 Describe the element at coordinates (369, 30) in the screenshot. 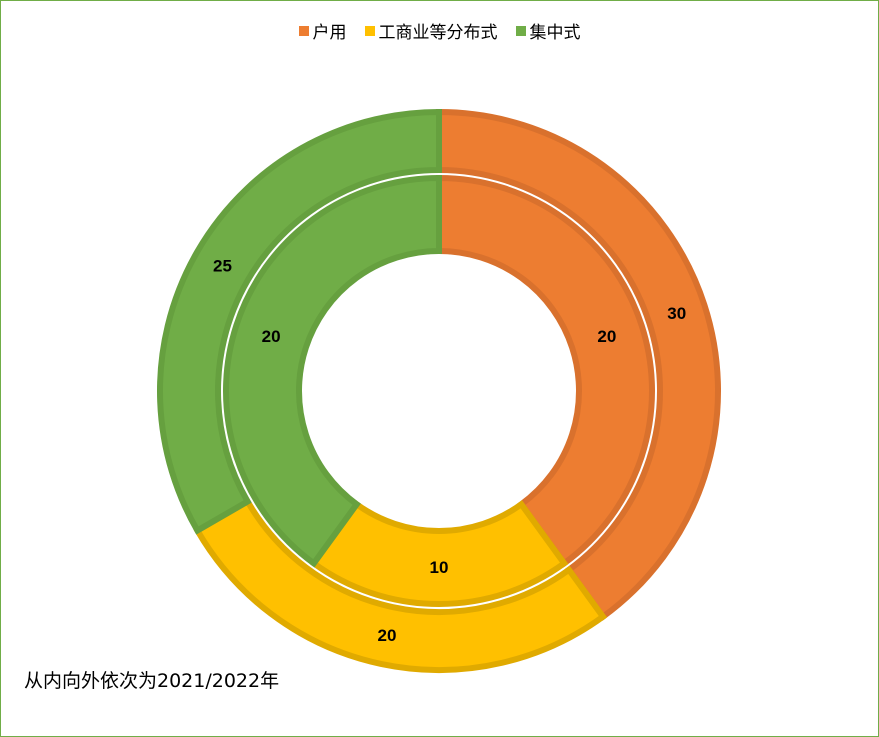

I see `legend-swatch-commercial` at that location.